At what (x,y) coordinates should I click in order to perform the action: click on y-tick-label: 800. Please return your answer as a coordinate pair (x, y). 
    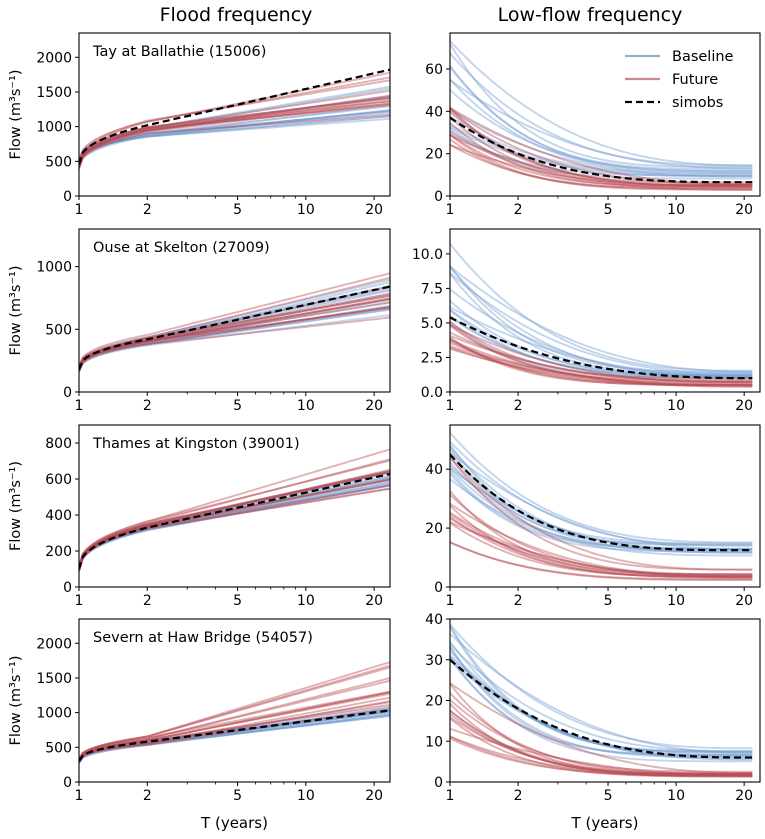
    Looking at the image, I should click on (58, 444).